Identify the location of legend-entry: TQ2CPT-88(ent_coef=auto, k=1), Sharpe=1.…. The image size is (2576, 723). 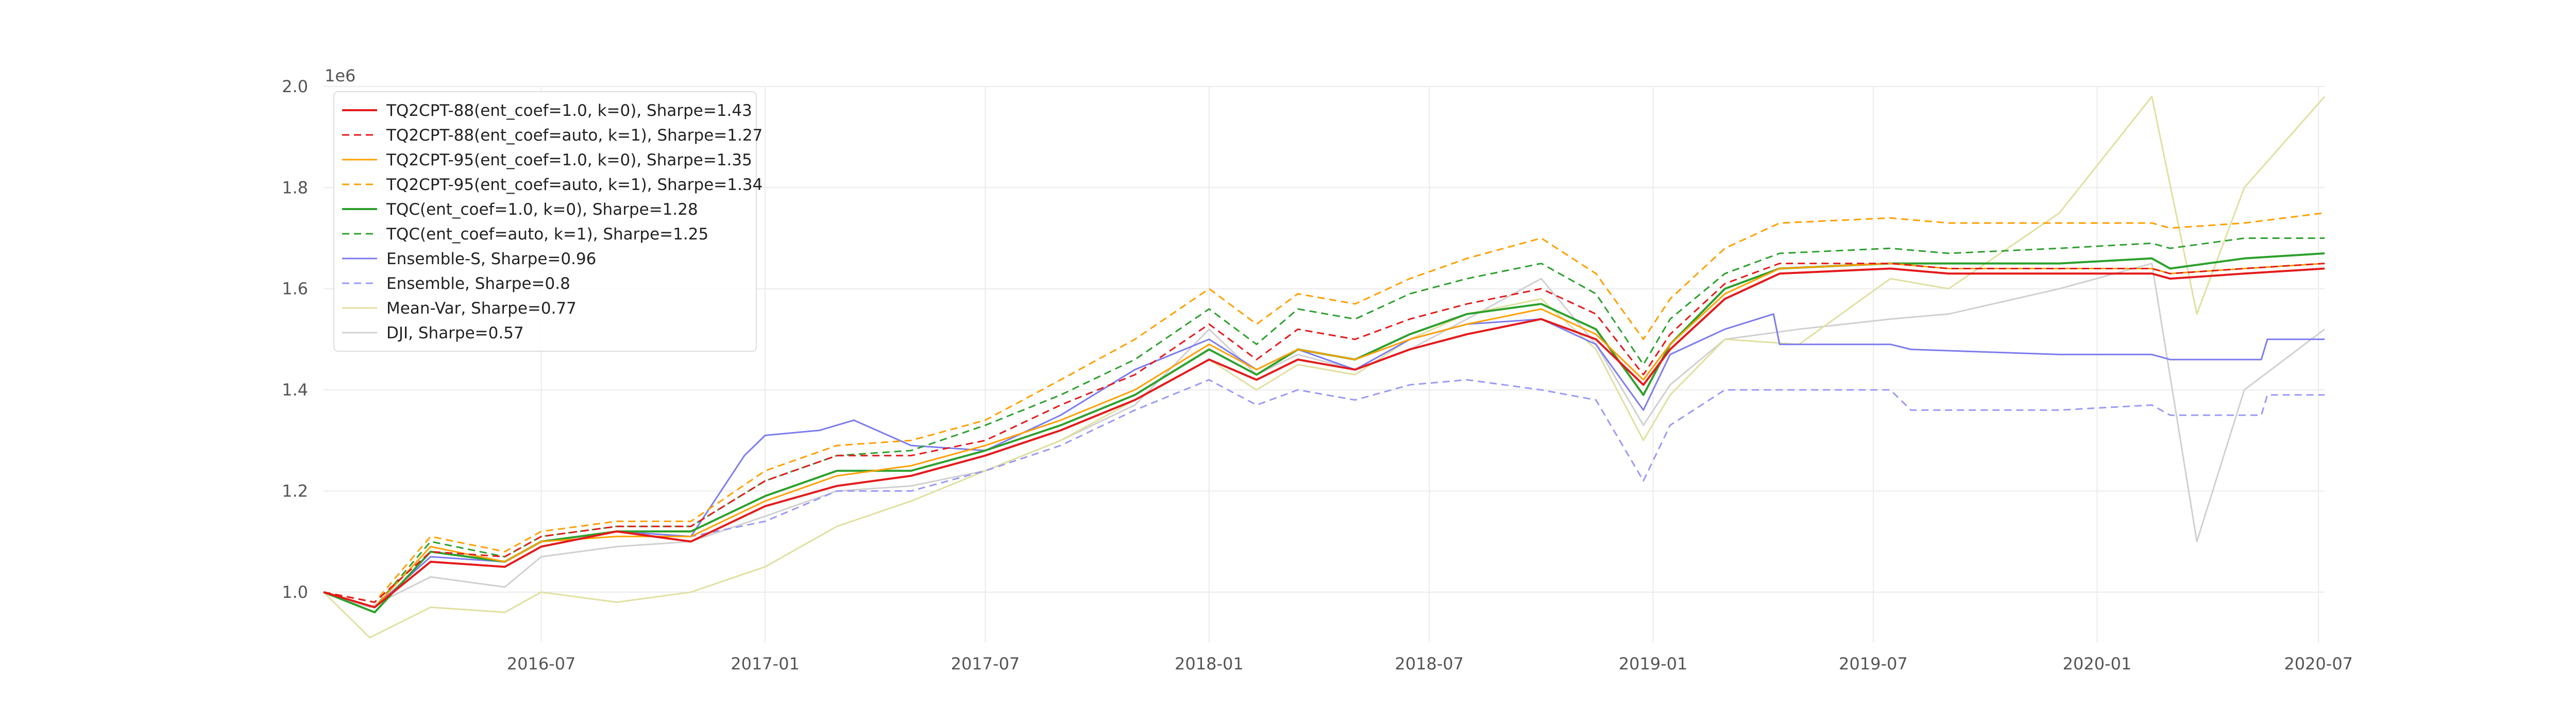
(574, 135).